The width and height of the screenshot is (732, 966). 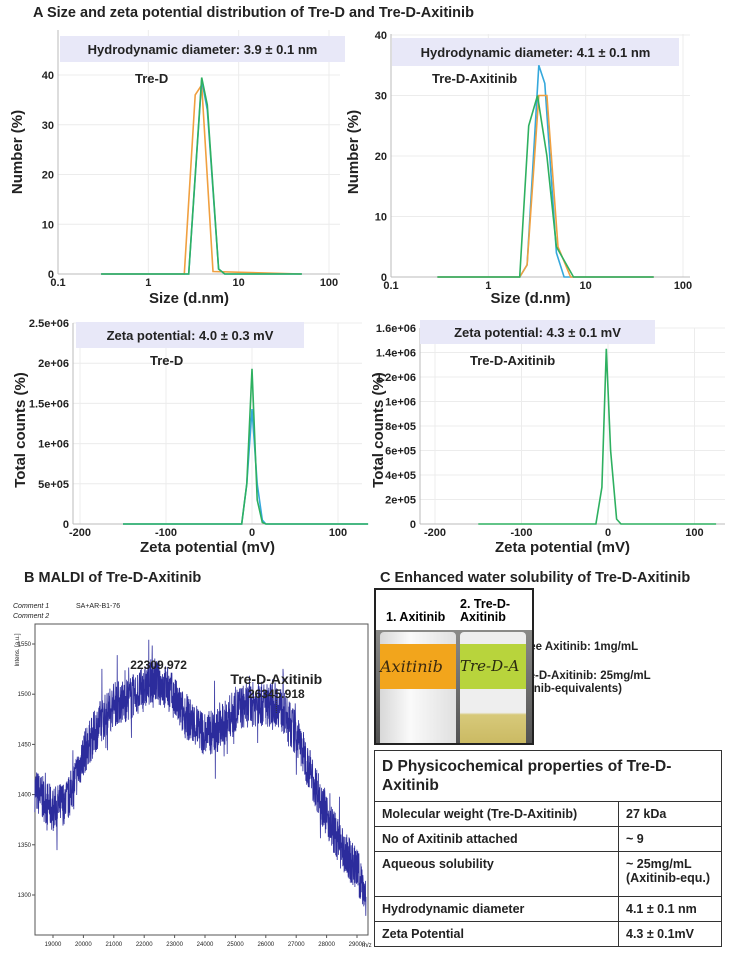 What do you see at coordinates (207, 547) in the screenshot?
I see `x-axis-label: Zeta potential (mV)` at bounding box center [207, 547].